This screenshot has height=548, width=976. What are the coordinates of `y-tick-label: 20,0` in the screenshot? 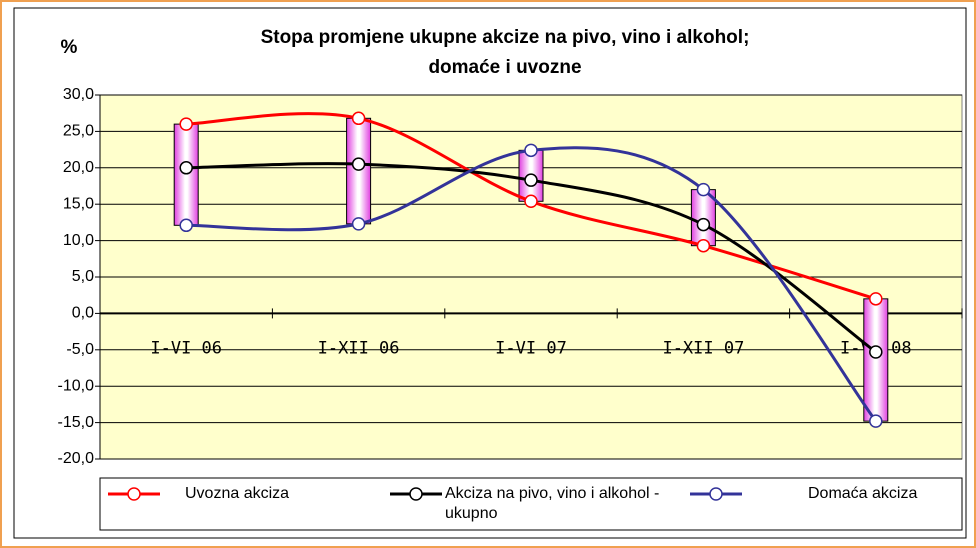 It's located at (78, 167).